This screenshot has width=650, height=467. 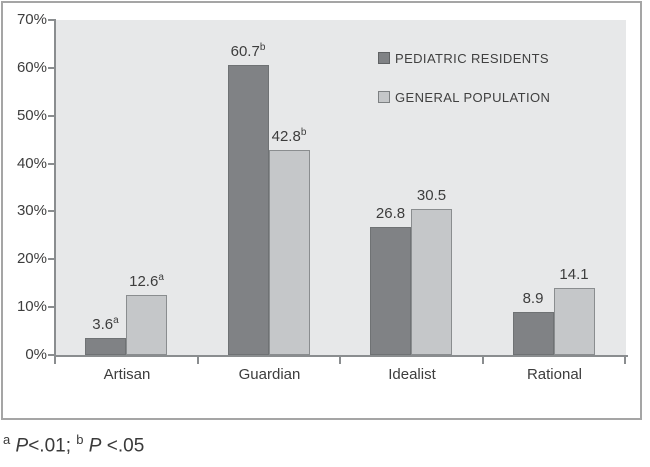 I want to click on y-axis-line, so click(x=55, y=188).